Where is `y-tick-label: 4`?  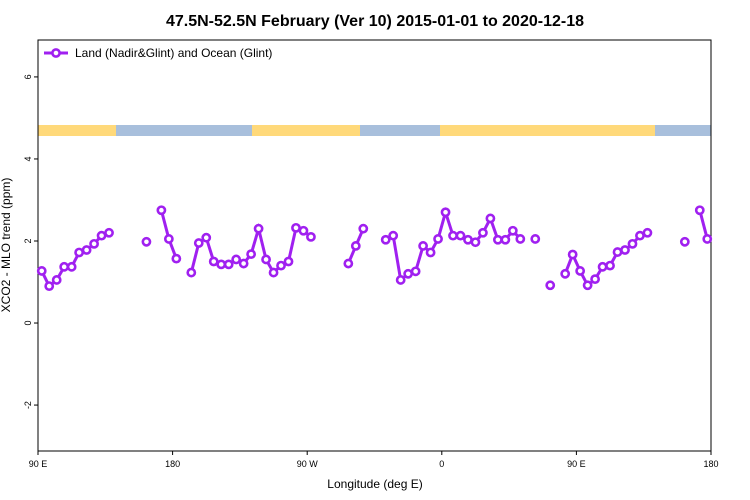
y-tick-label: 4 is located at coordinates (28, 158).